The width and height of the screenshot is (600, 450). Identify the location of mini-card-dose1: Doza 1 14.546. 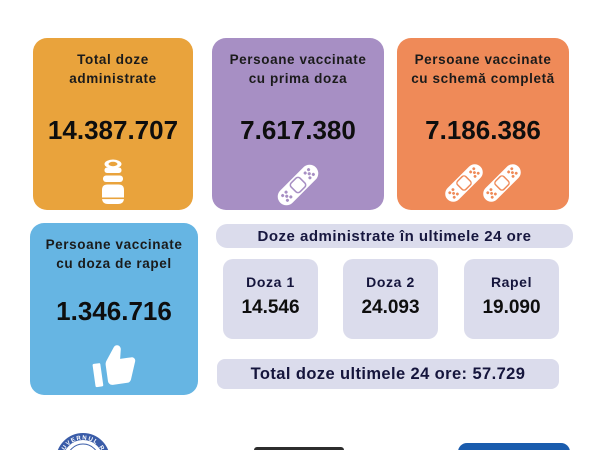
(270, 299).